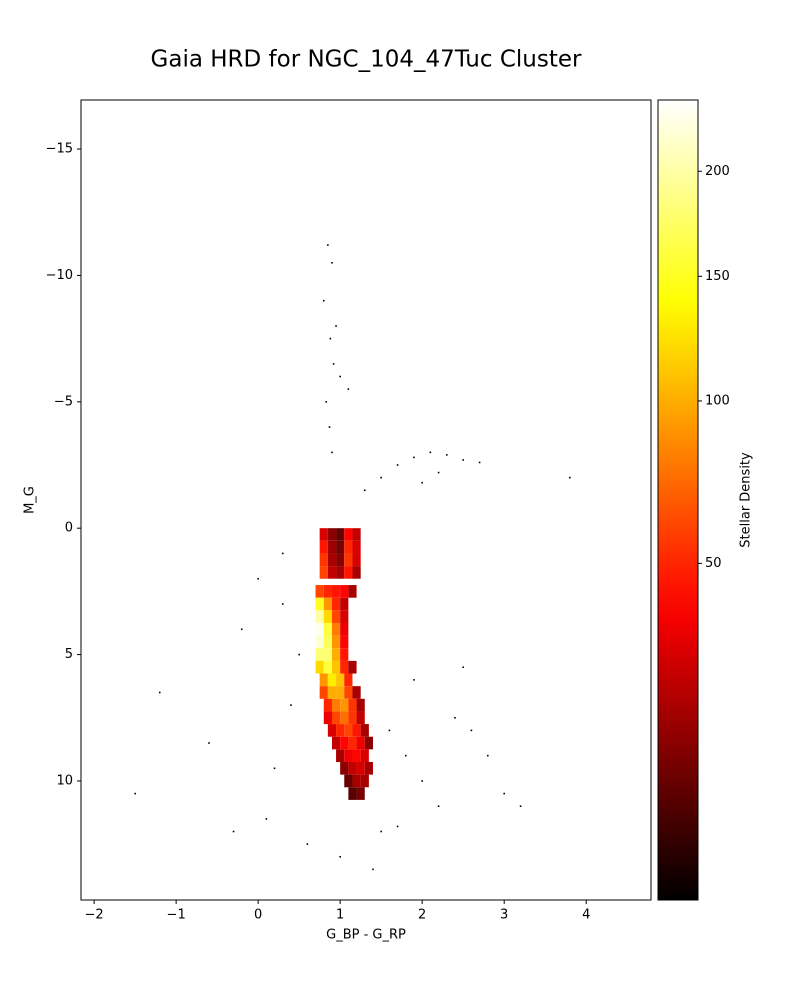 The width and height of the screenshot is (800, 1000). What do you see at coordinates (422, 915) in the screenshot?
I see `x-tick-label: 2` at bounding box center [422, 915].